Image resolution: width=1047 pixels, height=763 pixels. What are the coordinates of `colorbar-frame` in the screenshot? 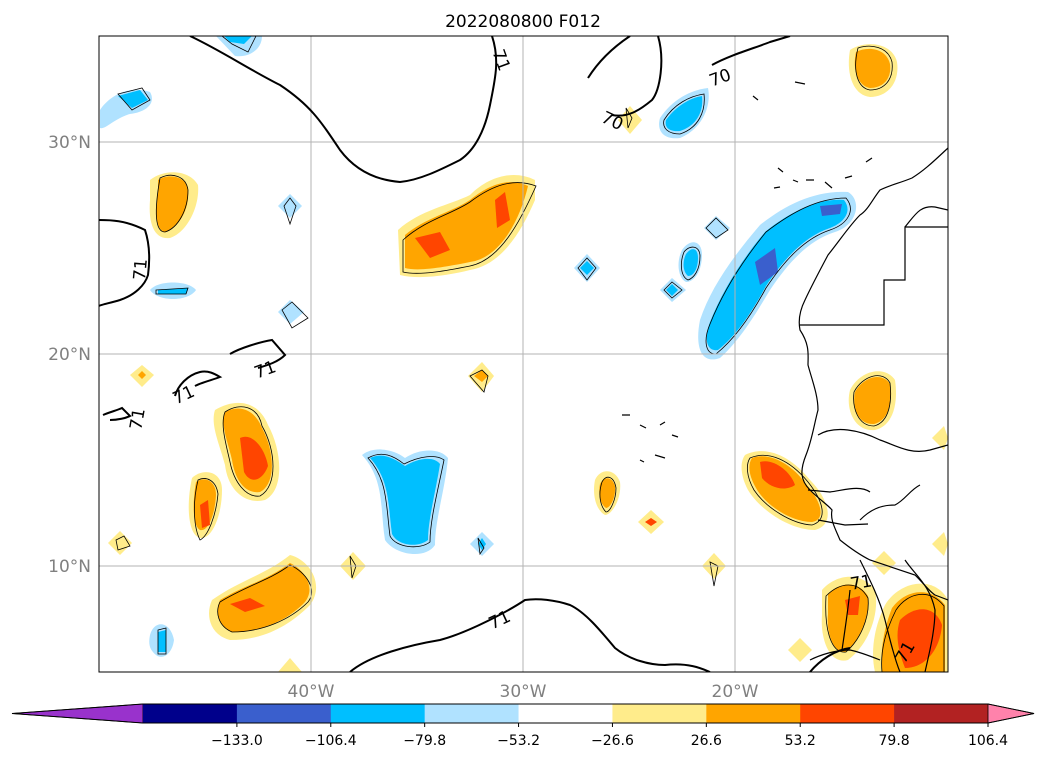 It's located at (523, 713).